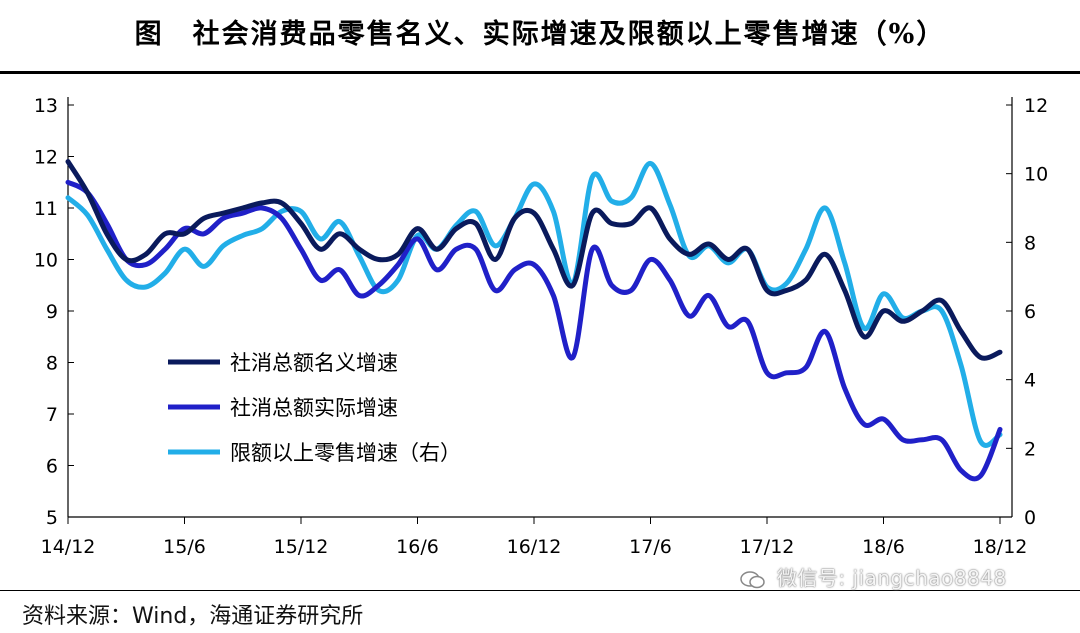 This screenshot has width=1080, height=633. I want to click on right-tick-label: 2, so click(1030, 449).